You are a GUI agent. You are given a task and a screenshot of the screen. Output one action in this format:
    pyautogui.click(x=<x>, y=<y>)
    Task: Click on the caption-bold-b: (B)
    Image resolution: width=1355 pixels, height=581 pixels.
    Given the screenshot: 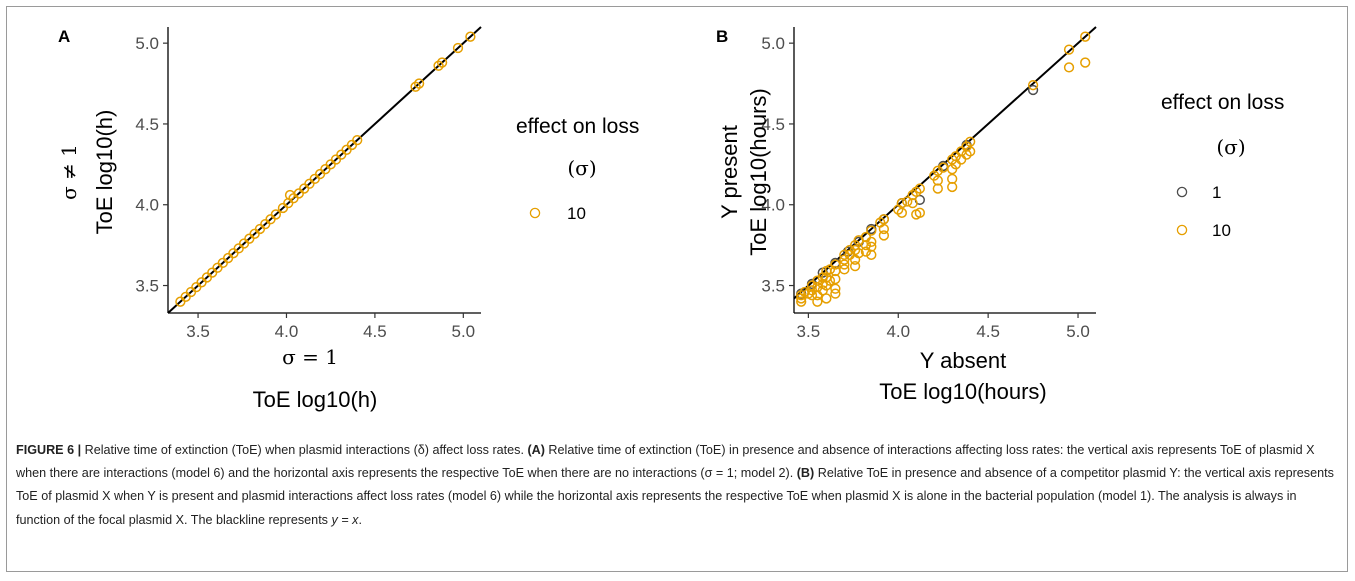 What is the action you would take?
    pyautogui.click(x=805, y=473)
    